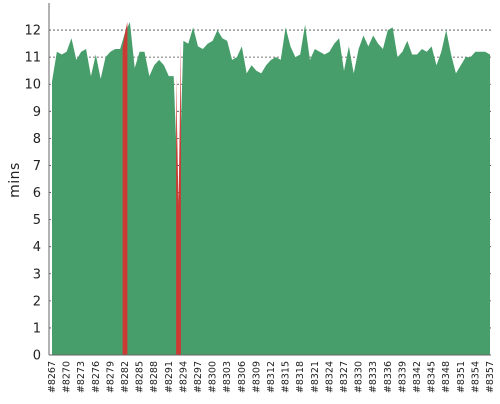 This screenshot has width=500, height=404. What do you see at coordinates (256, 377) in the screenshot?
I see `x-tick-label-8309: #8309` at bounding box center [256, 377].